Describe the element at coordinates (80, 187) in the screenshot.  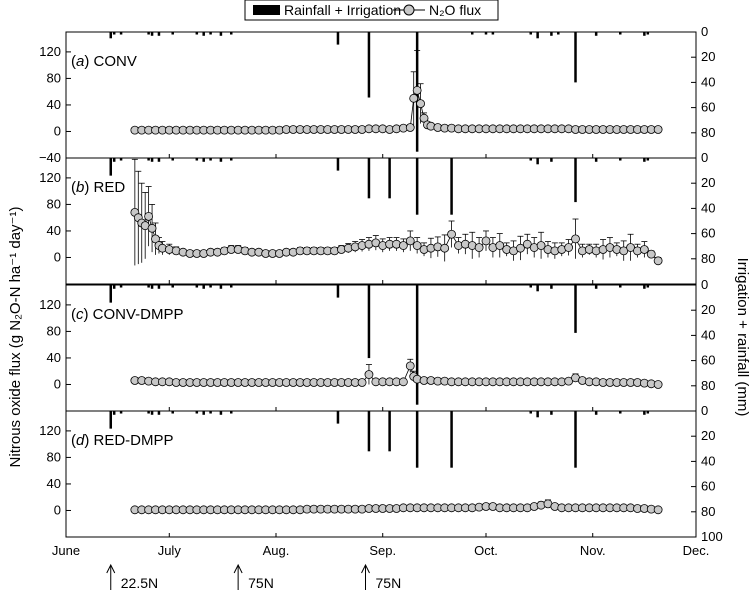
I see `panel-letter: b` at that location.